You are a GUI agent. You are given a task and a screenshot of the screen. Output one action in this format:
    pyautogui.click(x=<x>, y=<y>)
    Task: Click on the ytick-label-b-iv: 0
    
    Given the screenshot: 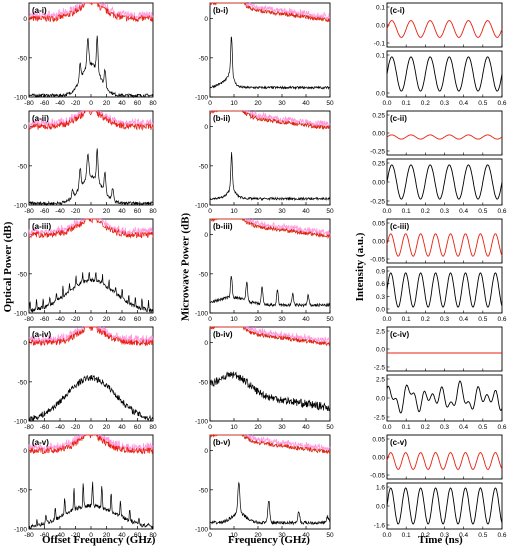 What is the action you would take?
    pyautogui.click(x=206, y=343)
    